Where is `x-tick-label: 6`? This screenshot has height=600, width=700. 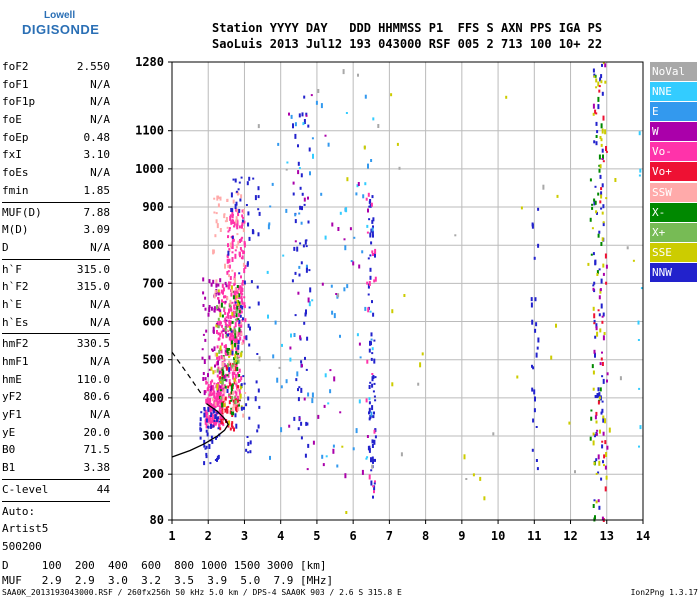 x-tick-label: 6 is located at coordinates (353, 536).